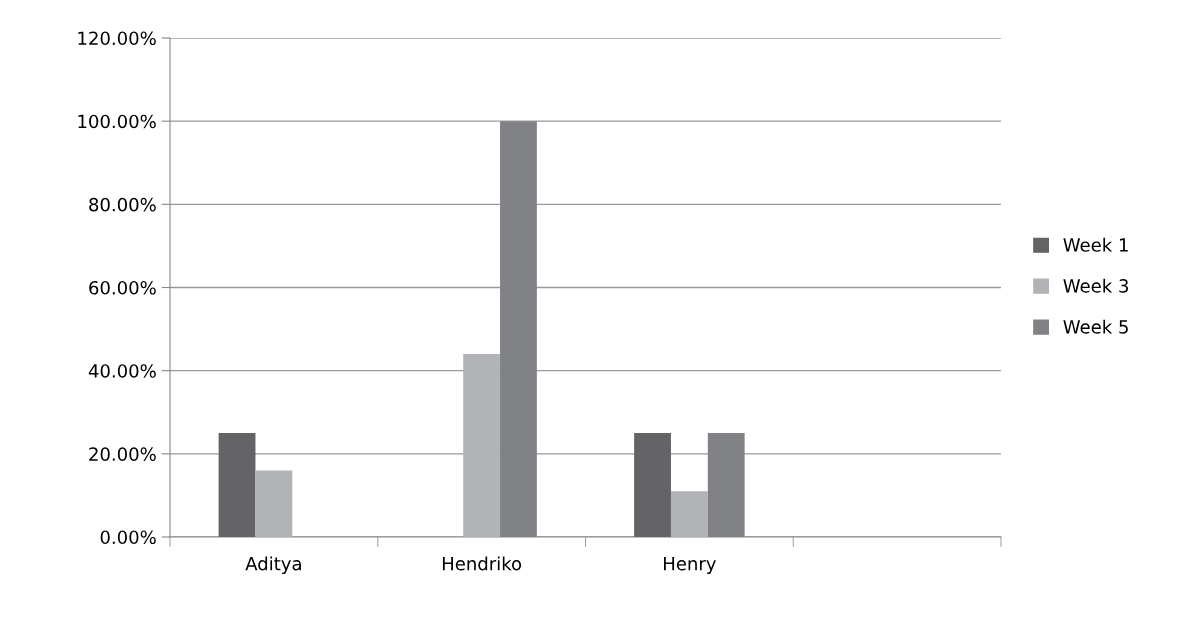  I want to click on legend-label: Week 5, so click(1095, 326).